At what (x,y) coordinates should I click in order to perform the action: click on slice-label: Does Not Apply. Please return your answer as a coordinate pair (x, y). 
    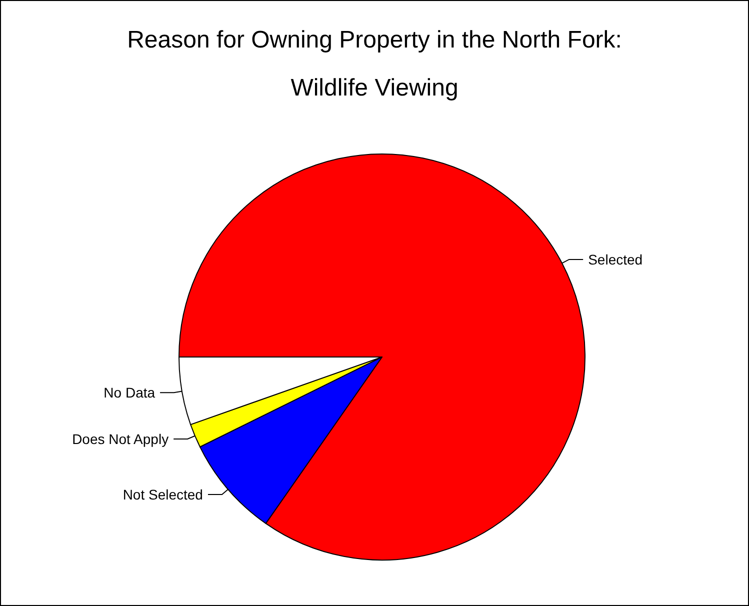
    Looking at the image, I should click on (120, 438).